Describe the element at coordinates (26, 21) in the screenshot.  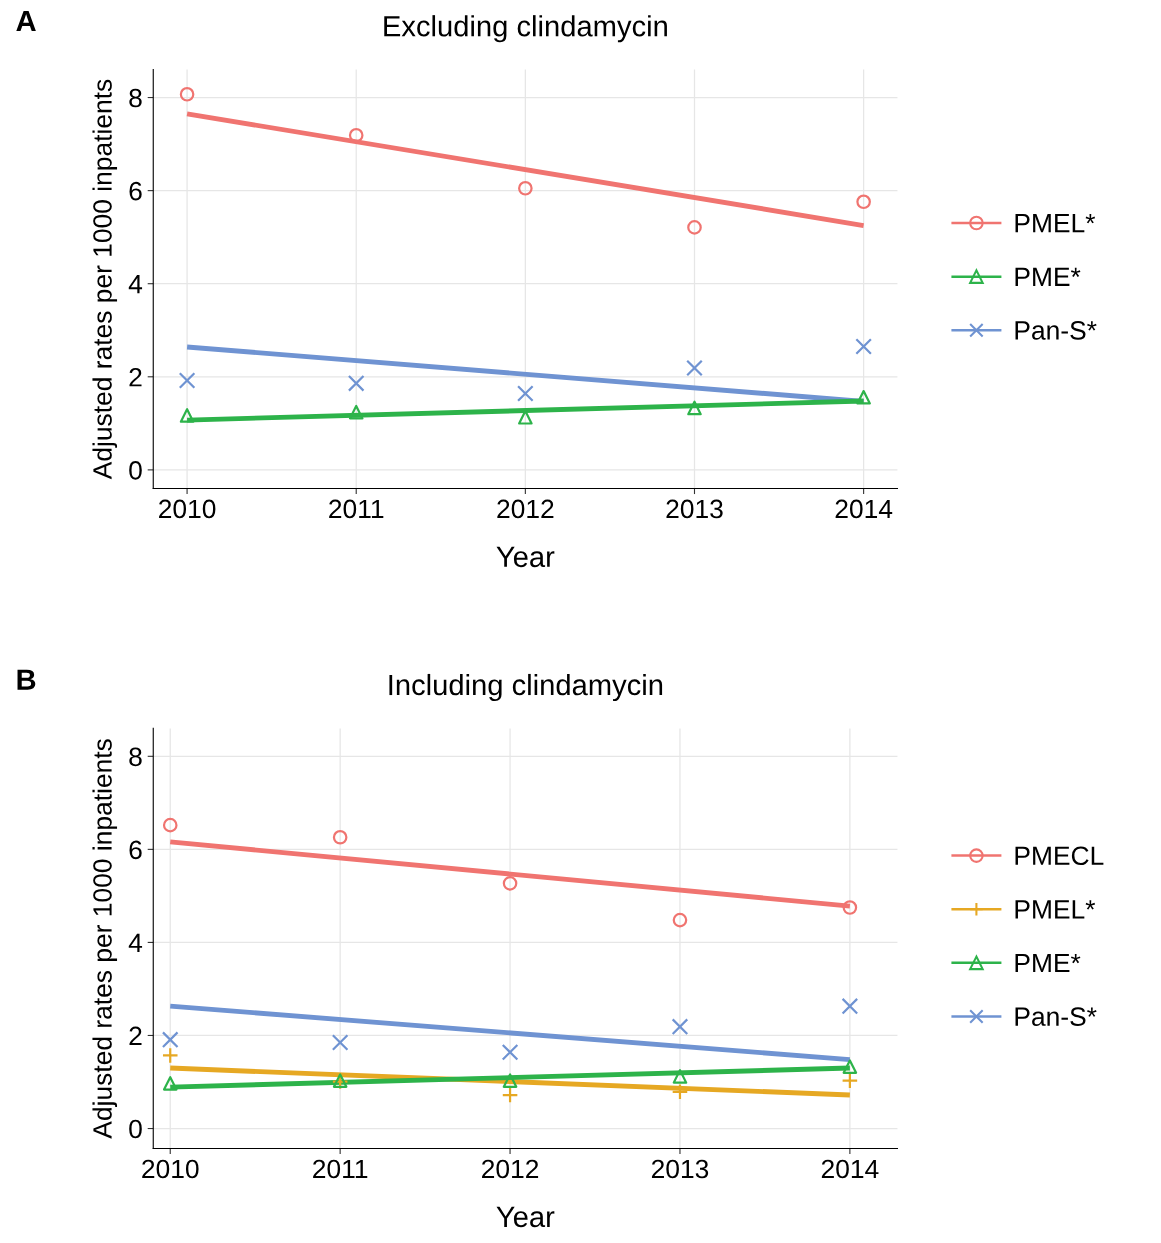
I see `text: A` at that location.